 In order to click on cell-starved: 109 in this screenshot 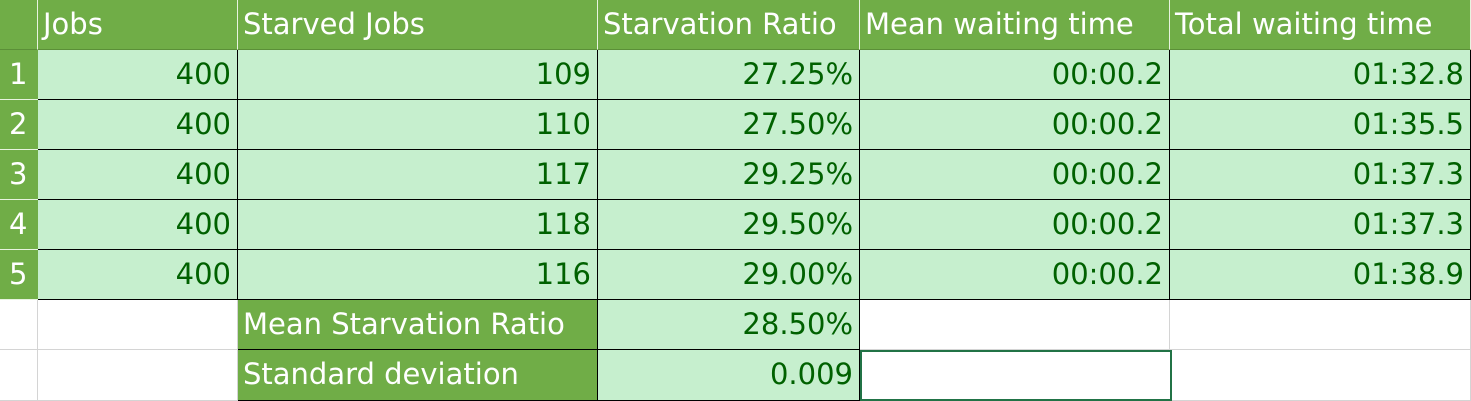, I will do `click(418, 75)`.